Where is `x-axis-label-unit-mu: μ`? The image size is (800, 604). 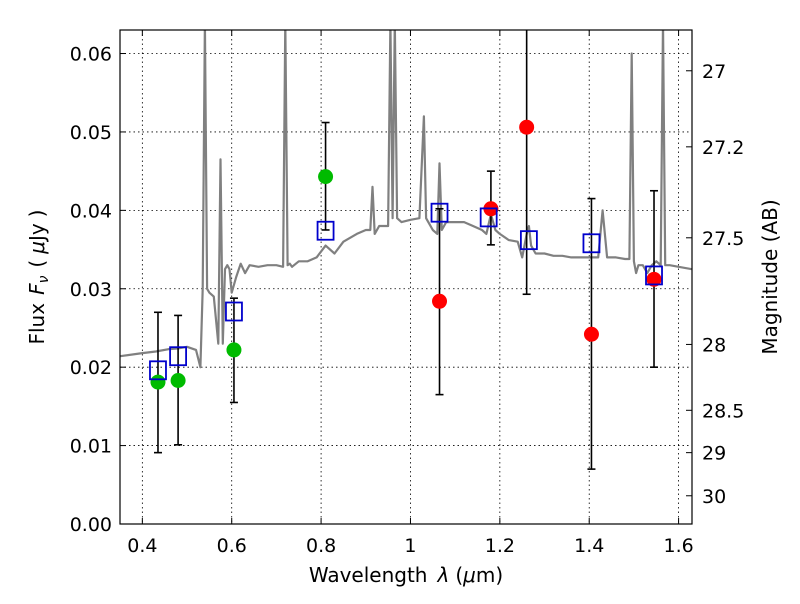
x-axis-label-unit-mu: μ is located at coordinates (469, 575).